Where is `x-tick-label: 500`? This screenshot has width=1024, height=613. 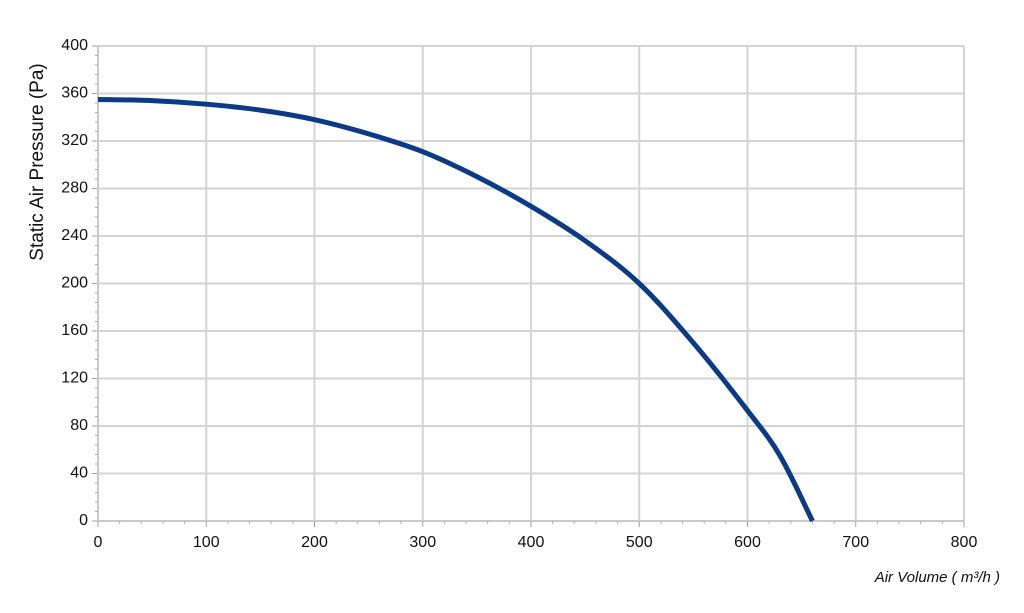 x-tick-label: 500 is located at coordinates (639, 542).